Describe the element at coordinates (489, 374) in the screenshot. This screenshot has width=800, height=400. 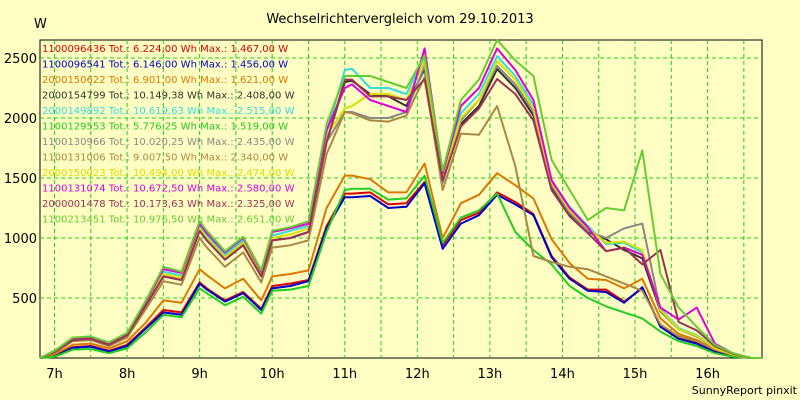
I see `x-tick-label: 13h` at that location.